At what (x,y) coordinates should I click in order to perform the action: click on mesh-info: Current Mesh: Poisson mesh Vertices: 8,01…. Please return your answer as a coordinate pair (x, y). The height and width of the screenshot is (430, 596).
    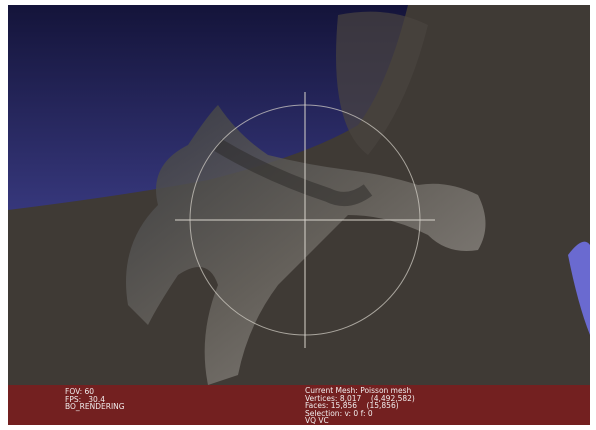
    Looking at the image, I should click on (360, 406).